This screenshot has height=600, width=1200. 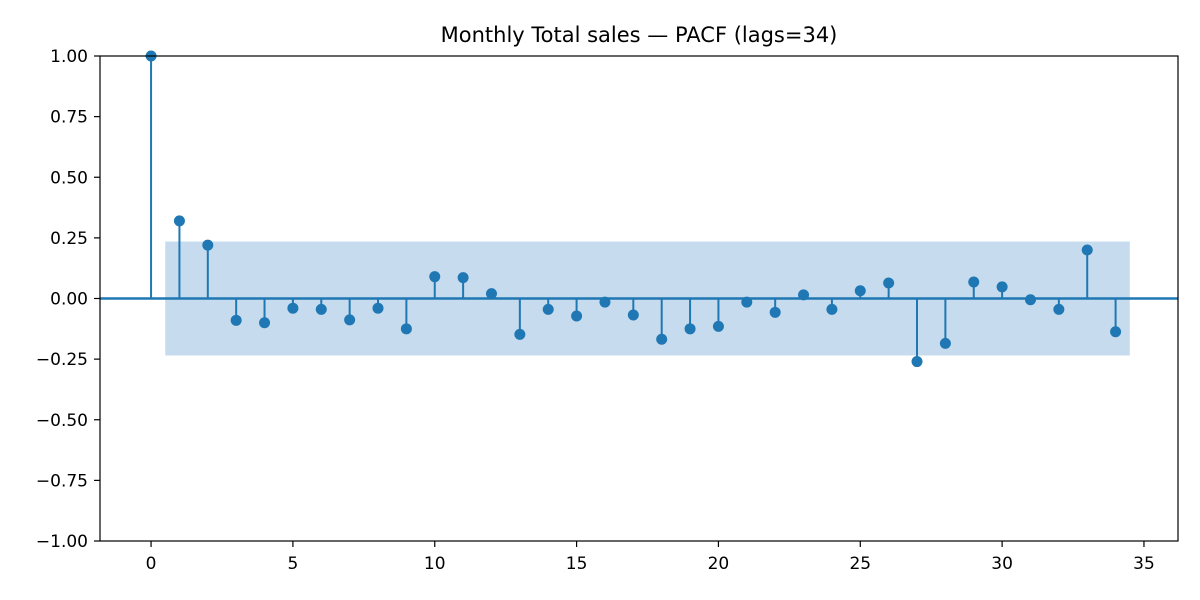 I want to click on x-tick-label: 10, so click(x=435, y=564).